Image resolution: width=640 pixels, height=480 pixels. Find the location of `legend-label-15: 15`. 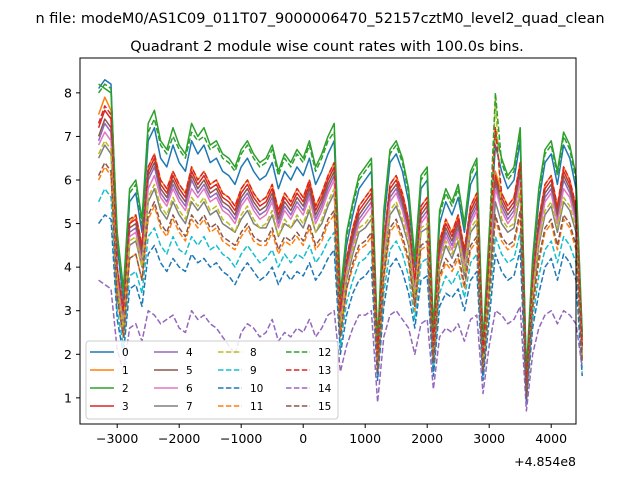

legend-label-15: 15 is located at coordinates (324, 407).